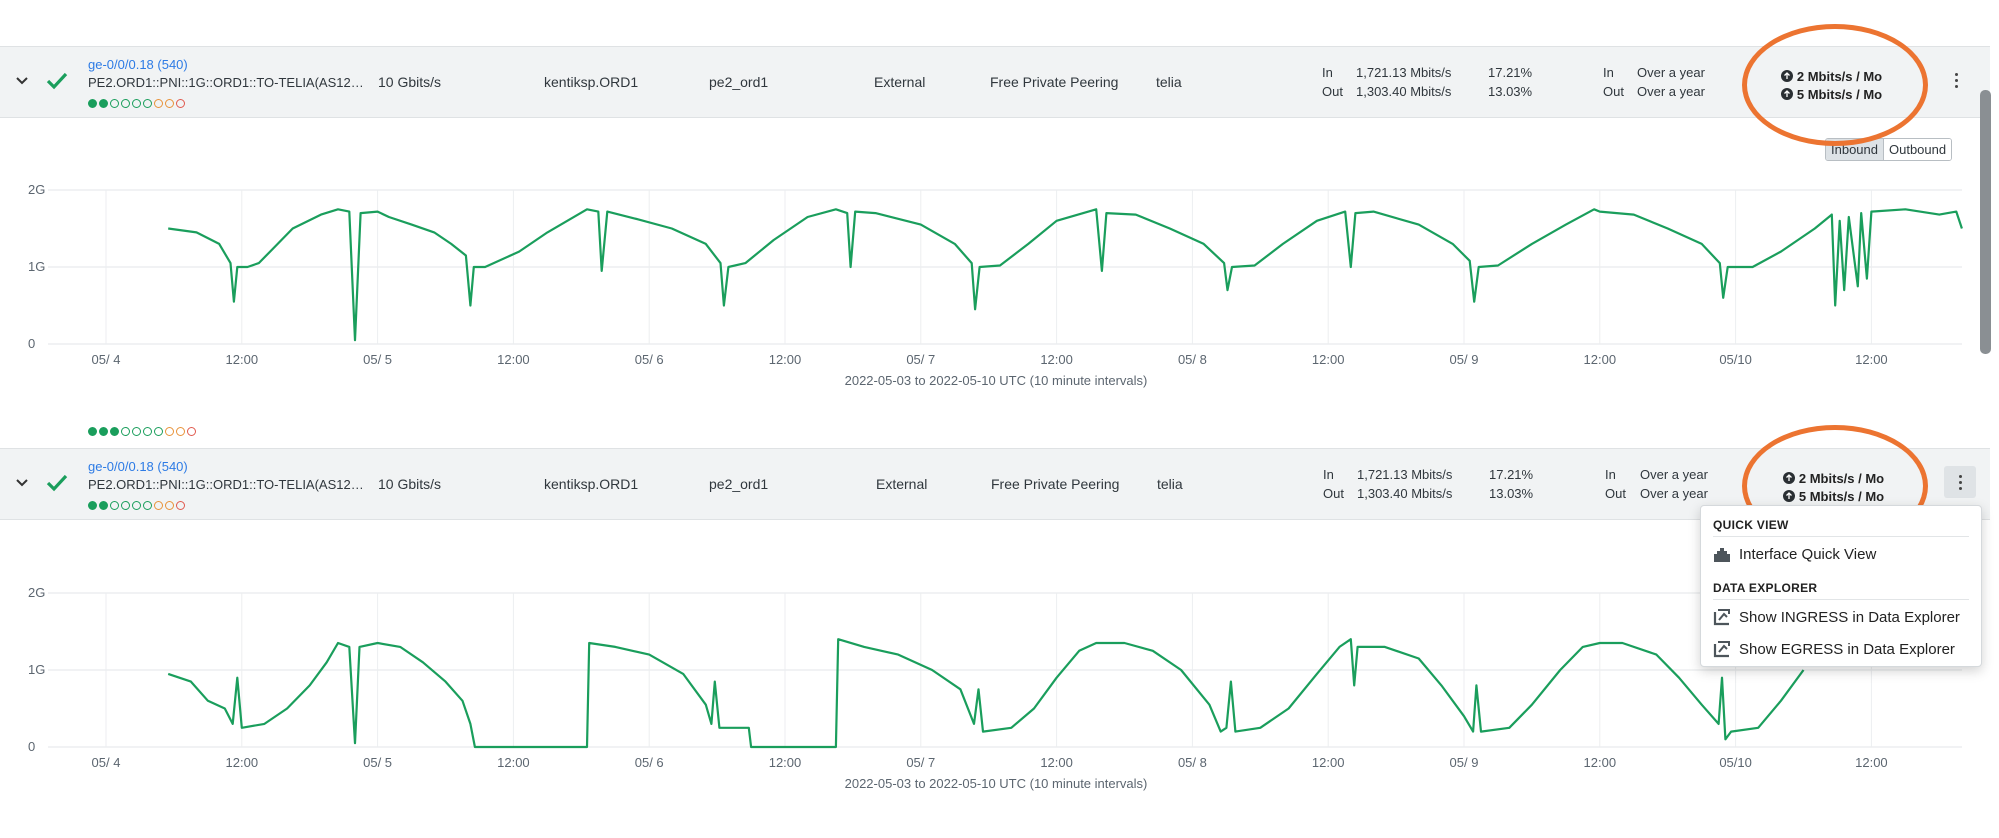 Image resolution: width=1999 pixels, height=838 pixels. I want to click on annotation-ring, so click(1835, 85).